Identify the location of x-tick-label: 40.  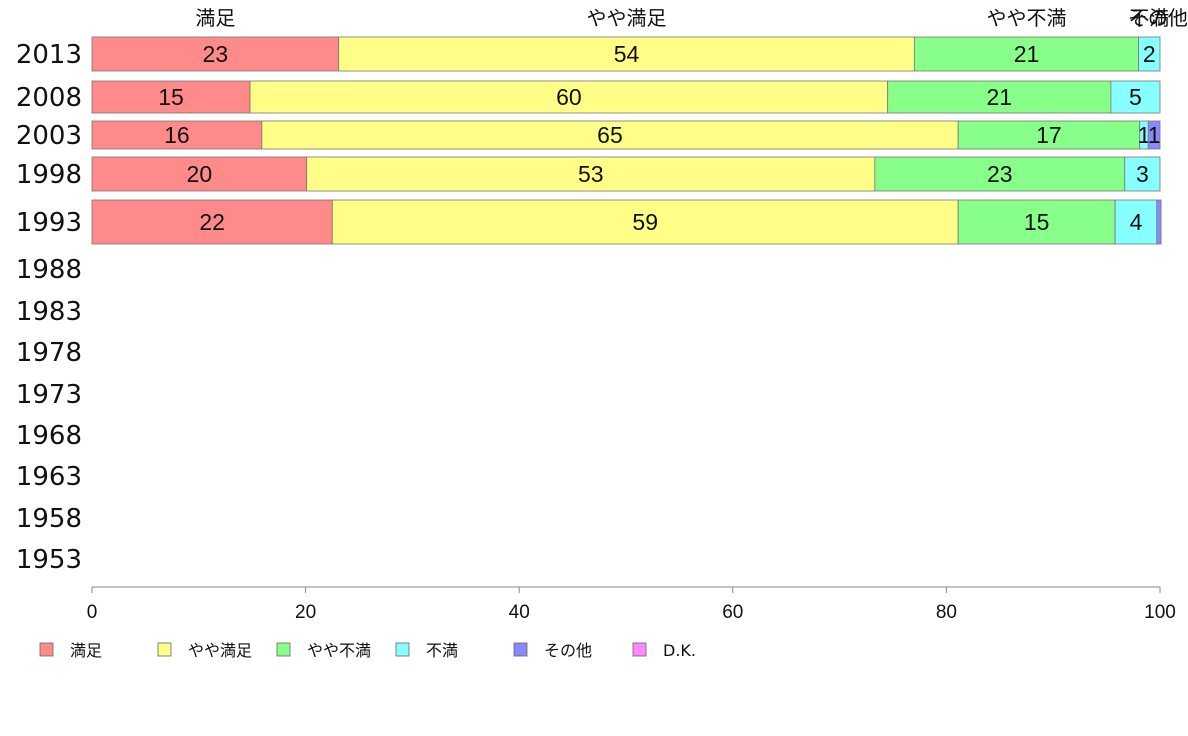
(519, 612).